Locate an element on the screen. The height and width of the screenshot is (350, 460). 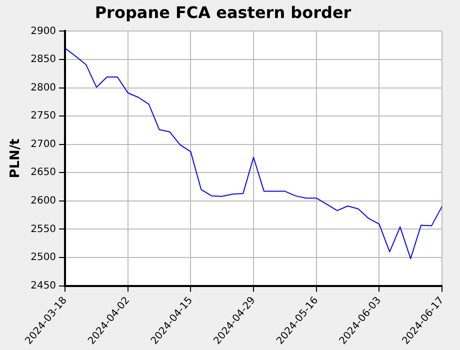
y-tick-label: 2550 is located at coordinates (43, 229).